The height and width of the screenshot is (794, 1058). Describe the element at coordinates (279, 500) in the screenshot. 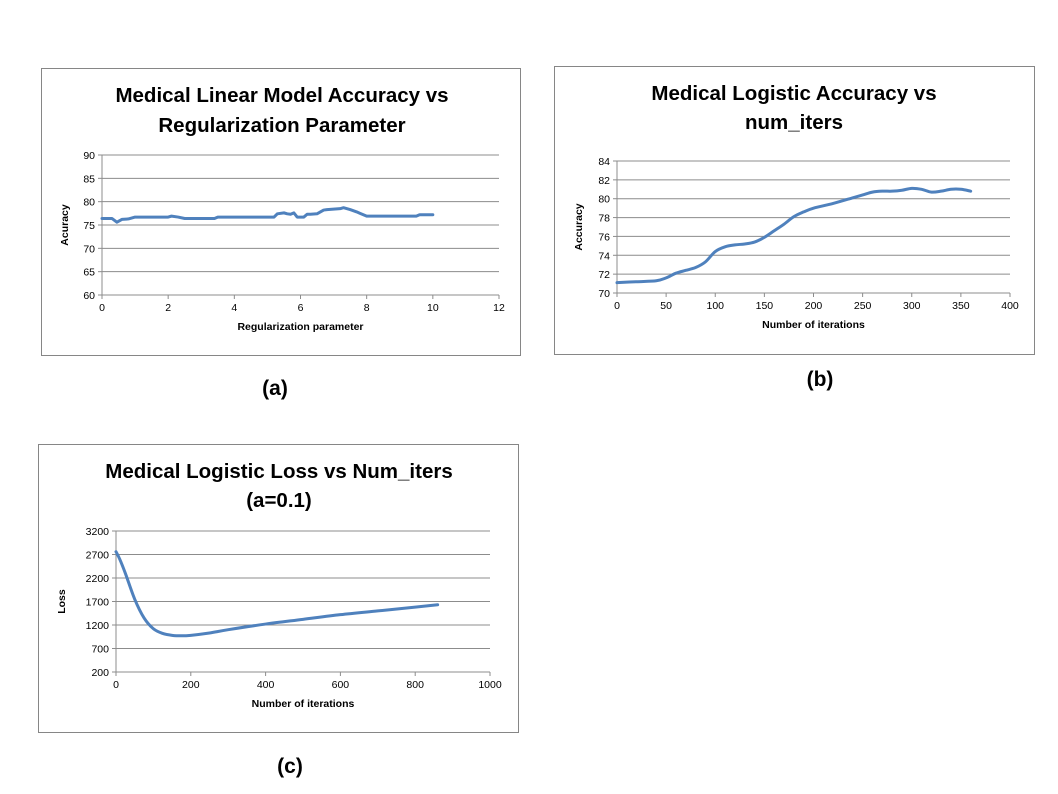

I see `chart-title-line: (a=0.1)` at that location.